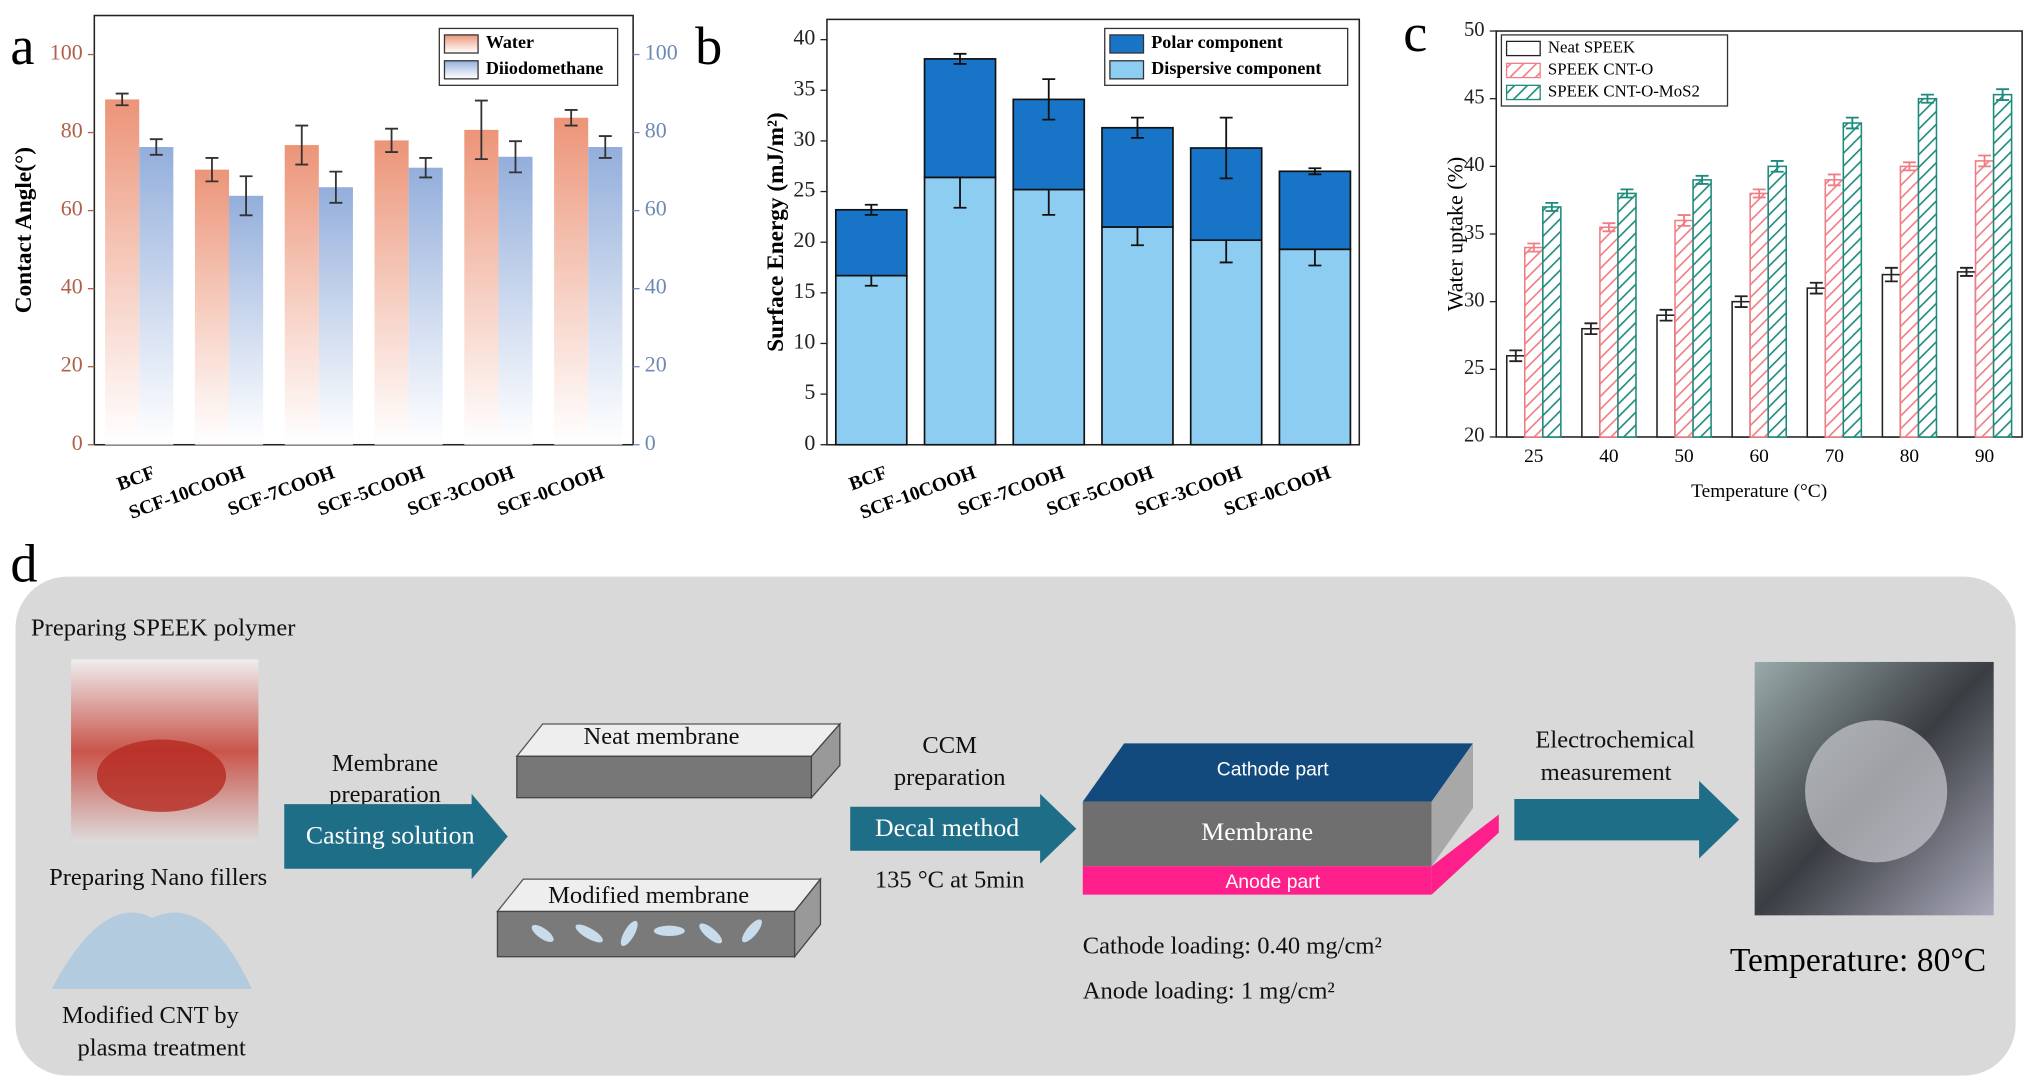  Describe the element at coordinates (950, 879) in the screenshot. I see `step-text: 135 °C at 5min` at that location.